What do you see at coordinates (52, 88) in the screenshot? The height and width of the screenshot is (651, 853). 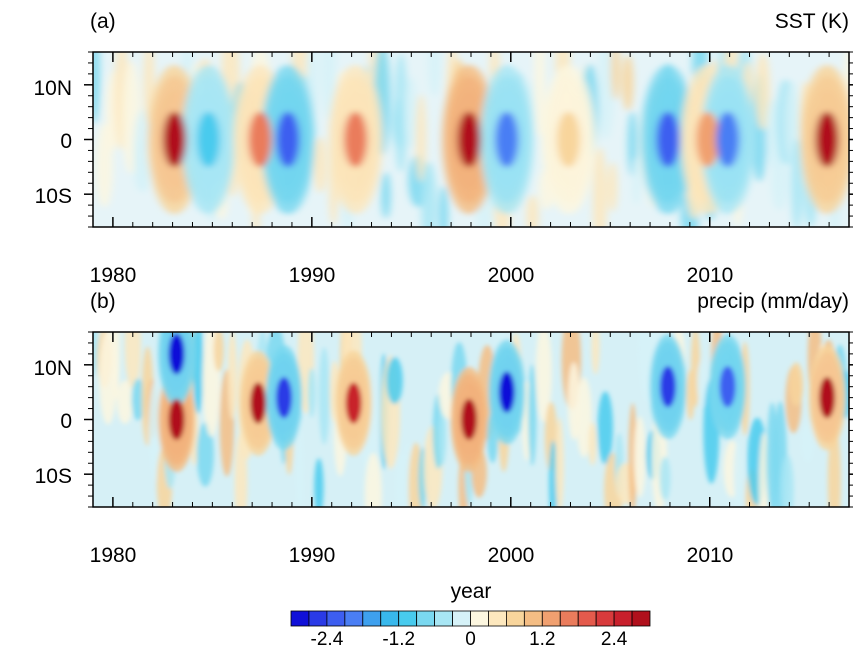 I see `panel-a-ytick-label-10n: 10N` at bounding box center [52, 88].